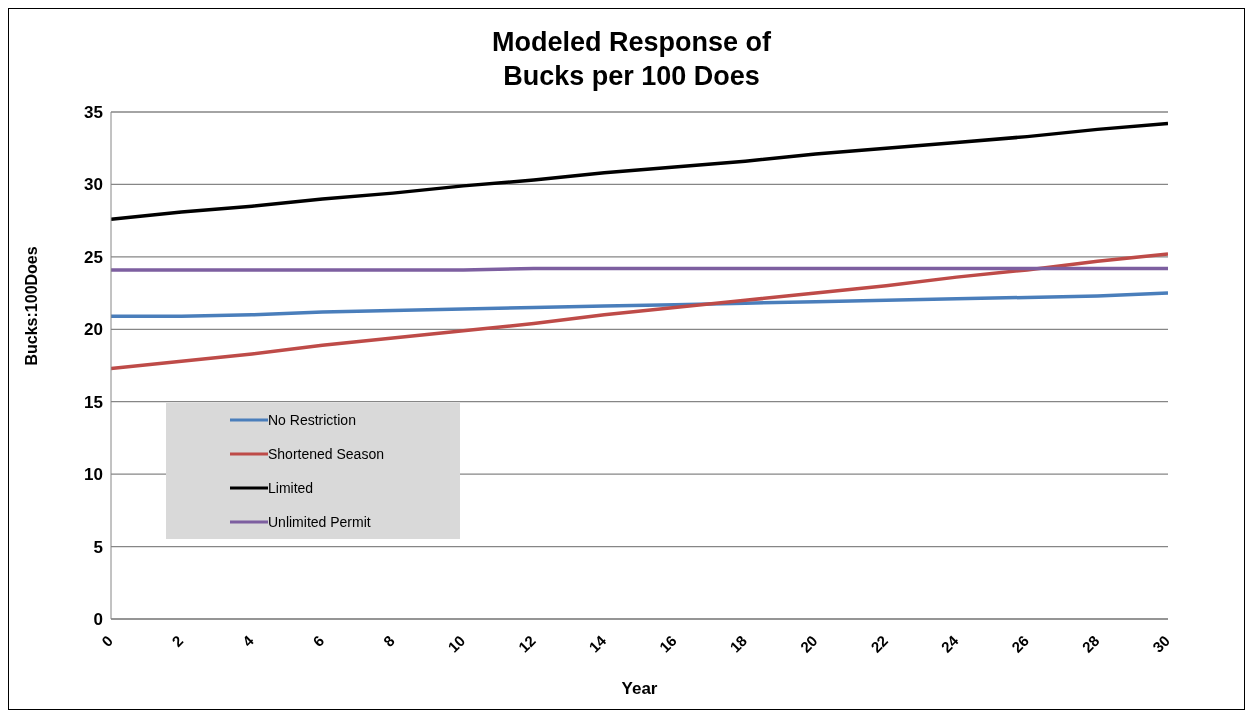  What do you see at coordinates (879, 643) in the screenshot?
I see `x-tick-label: 22` at bounding box center [879, 643].